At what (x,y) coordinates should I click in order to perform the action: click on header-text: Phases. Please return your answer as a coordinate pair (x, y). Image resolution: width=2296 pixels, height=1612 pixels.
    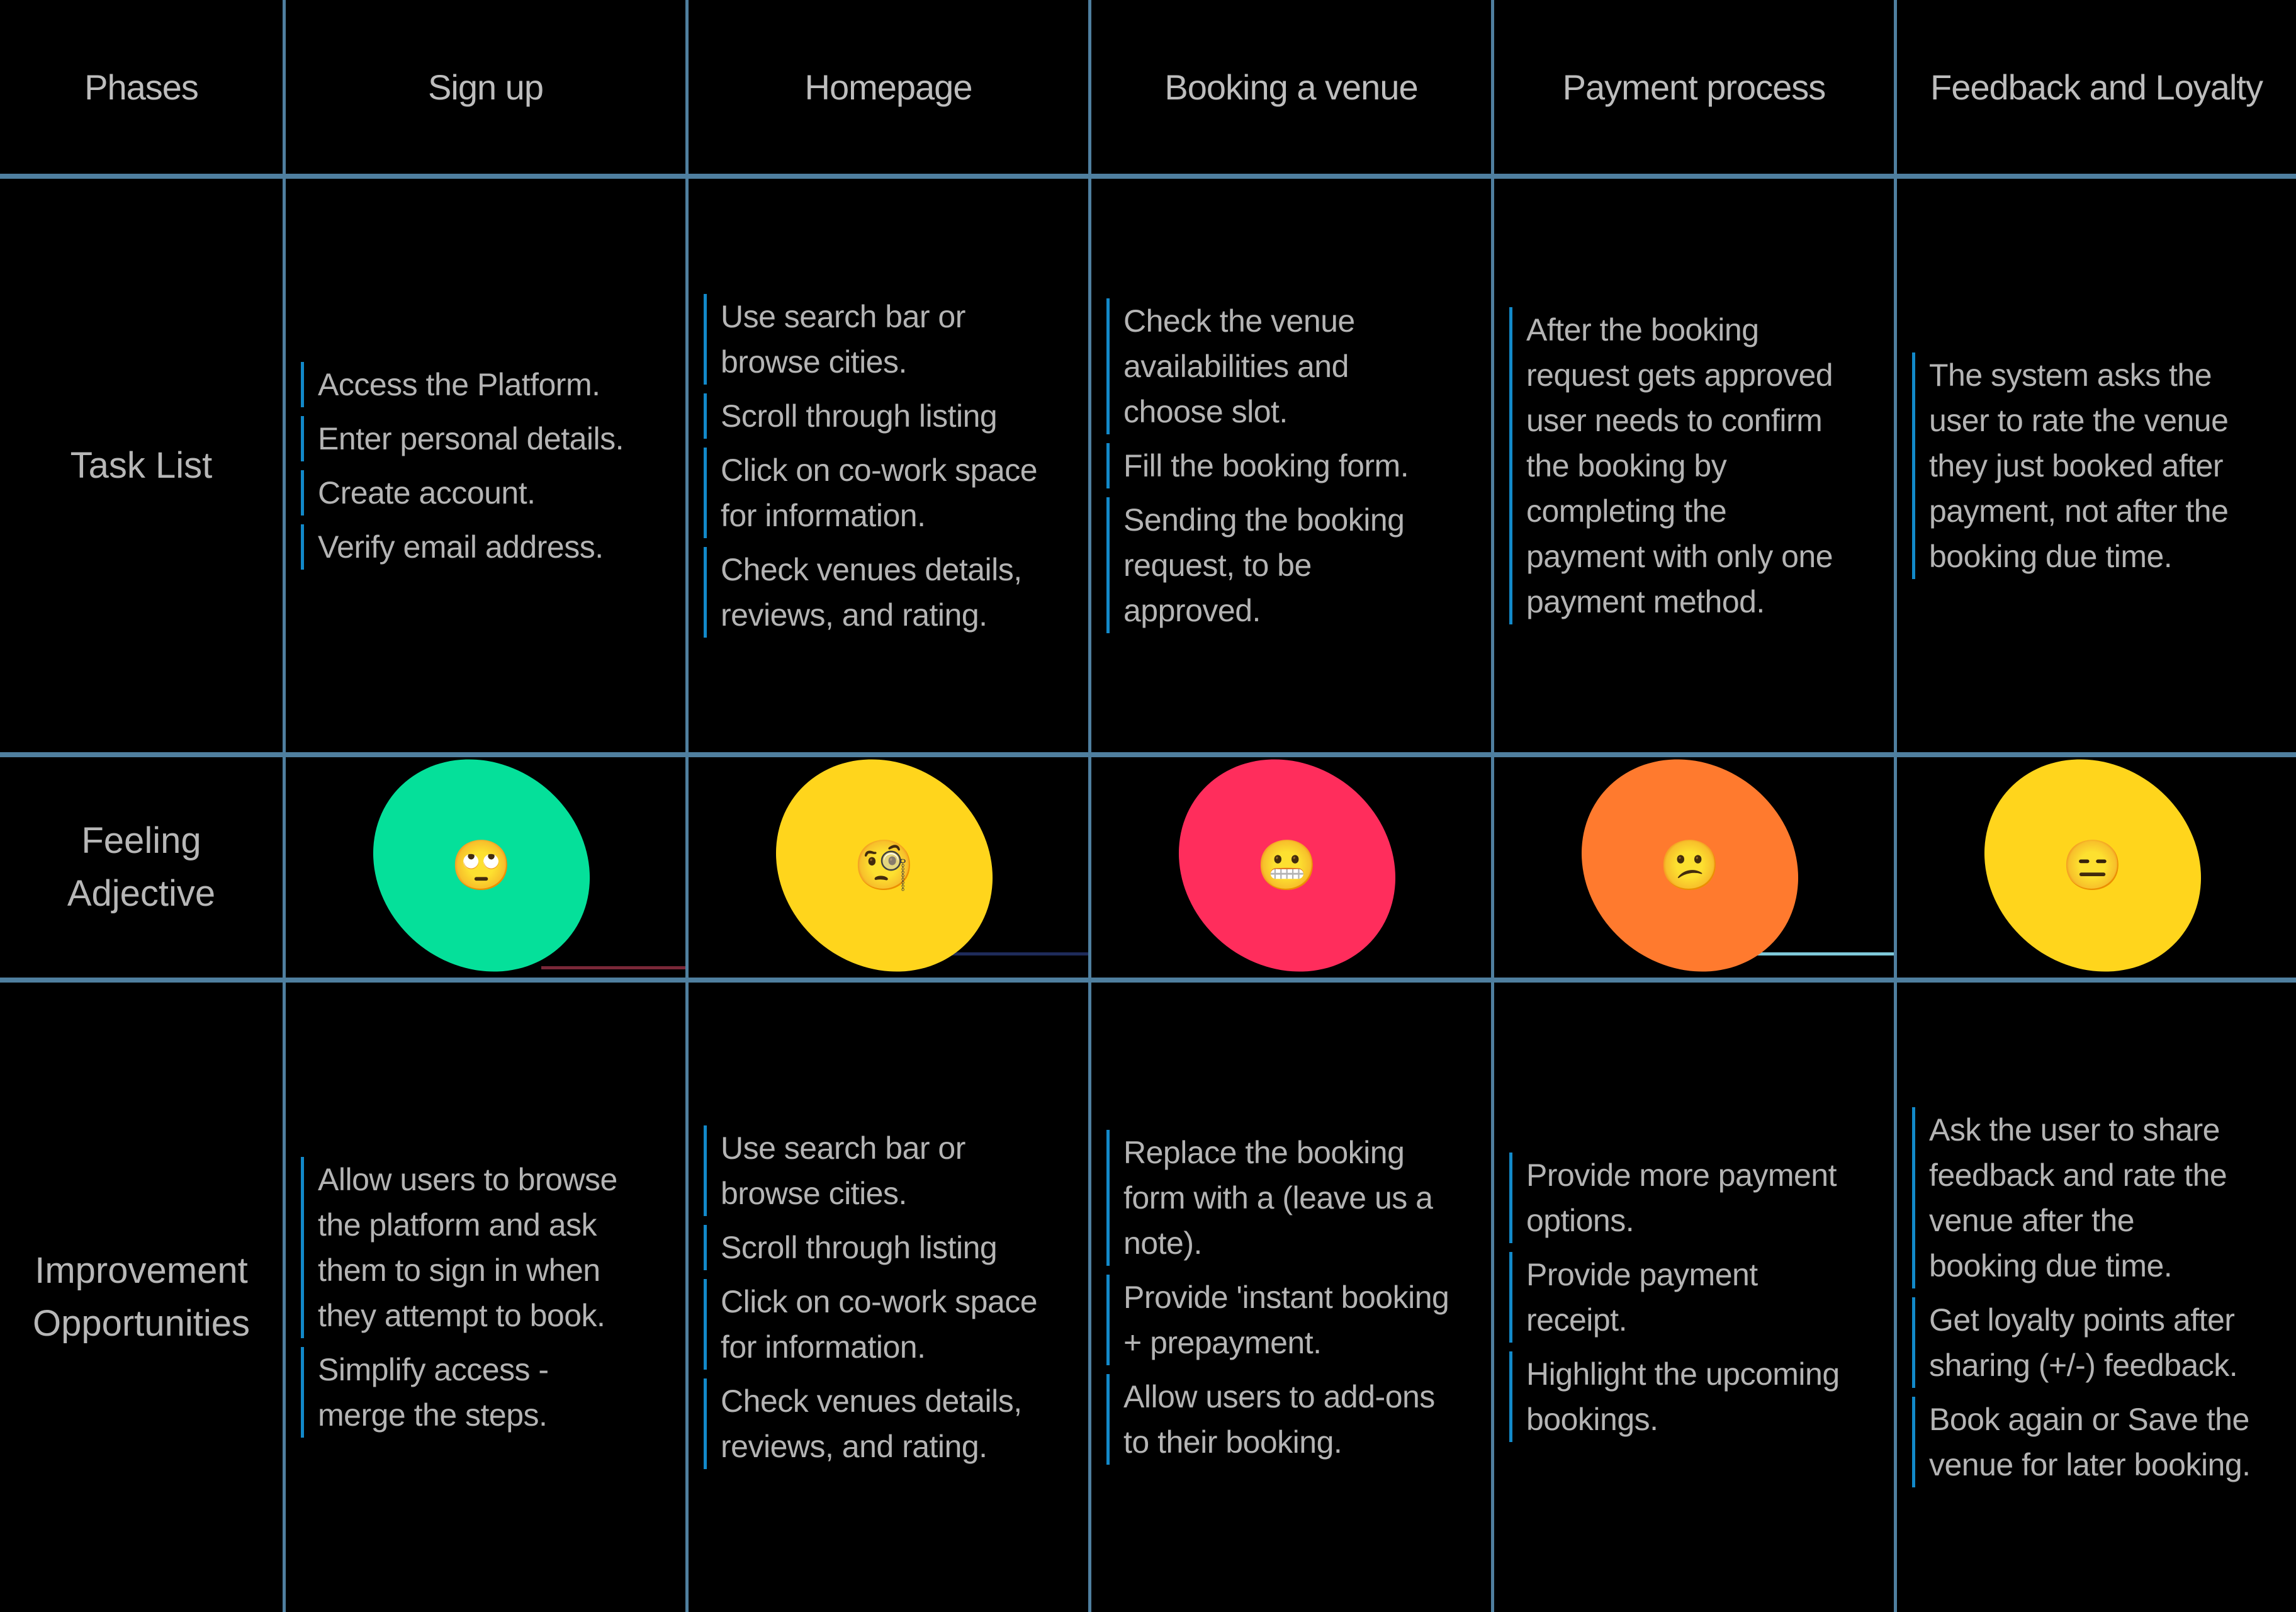
    Looking at the image, I should click on (141, 87).